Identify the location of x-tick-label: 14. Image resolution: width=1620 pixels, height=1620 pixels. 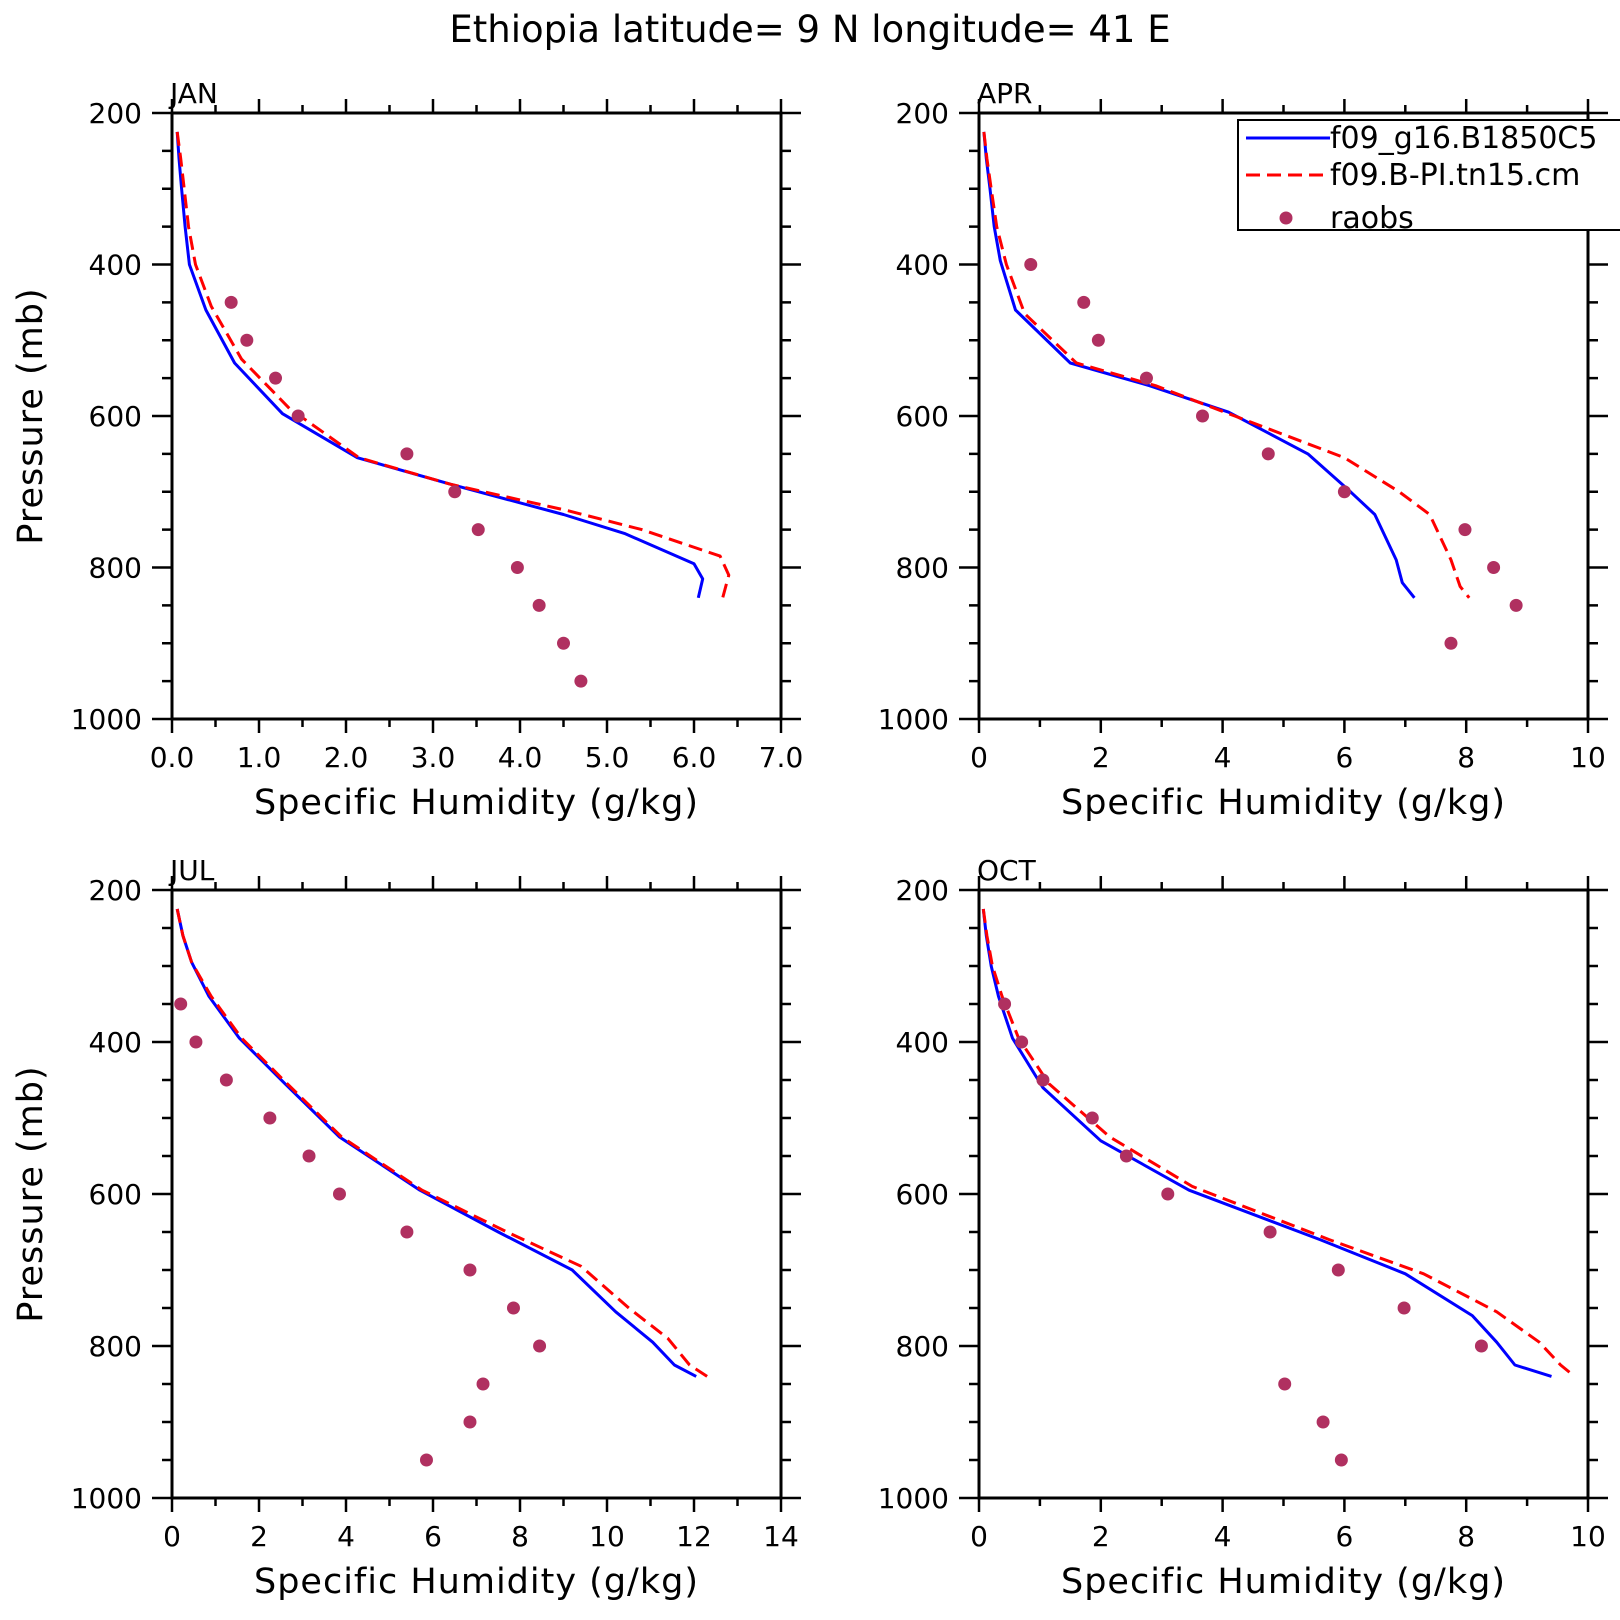
(781, 1536).